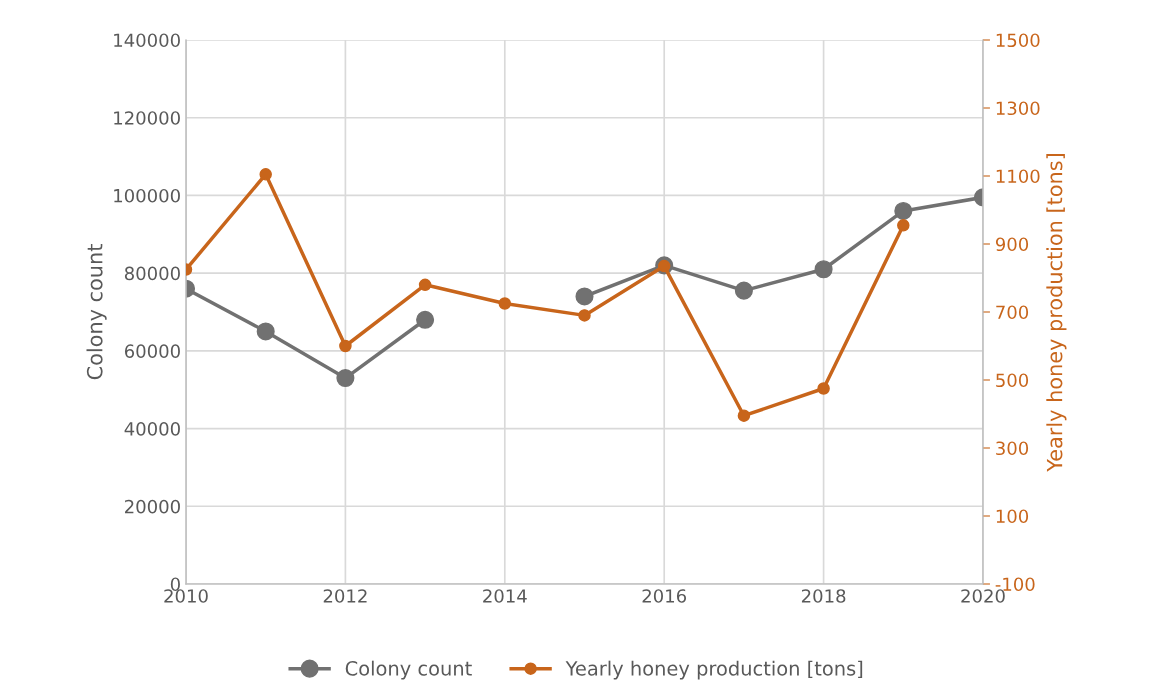 The image size is (1154, 697). Describe the element at coordinates (147, 40) in the screenshot. I see `y-tick-label: 140000` at that location.